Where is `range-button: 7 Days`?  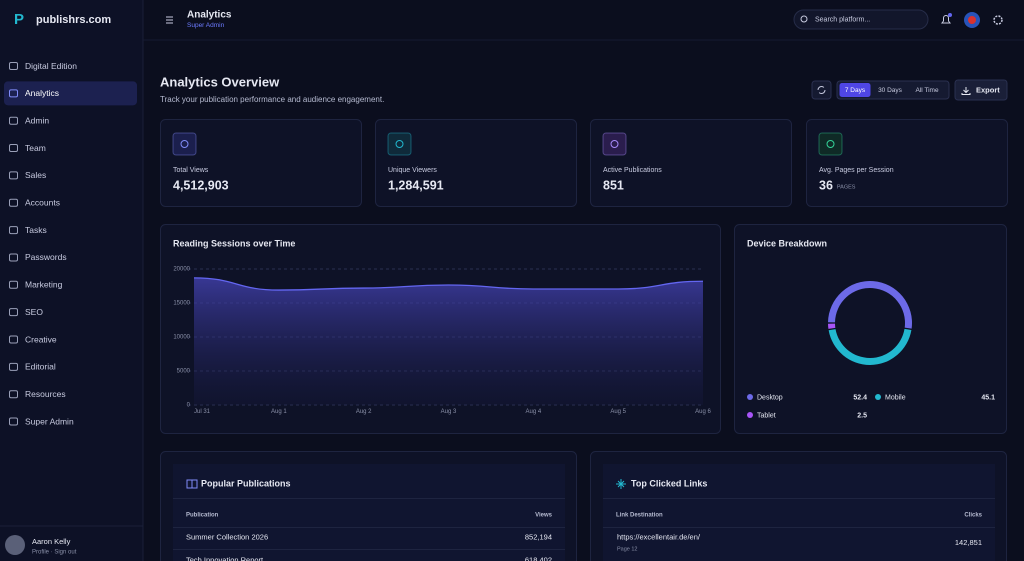
range-button: 7 Days is located at coordinates (855, 90).